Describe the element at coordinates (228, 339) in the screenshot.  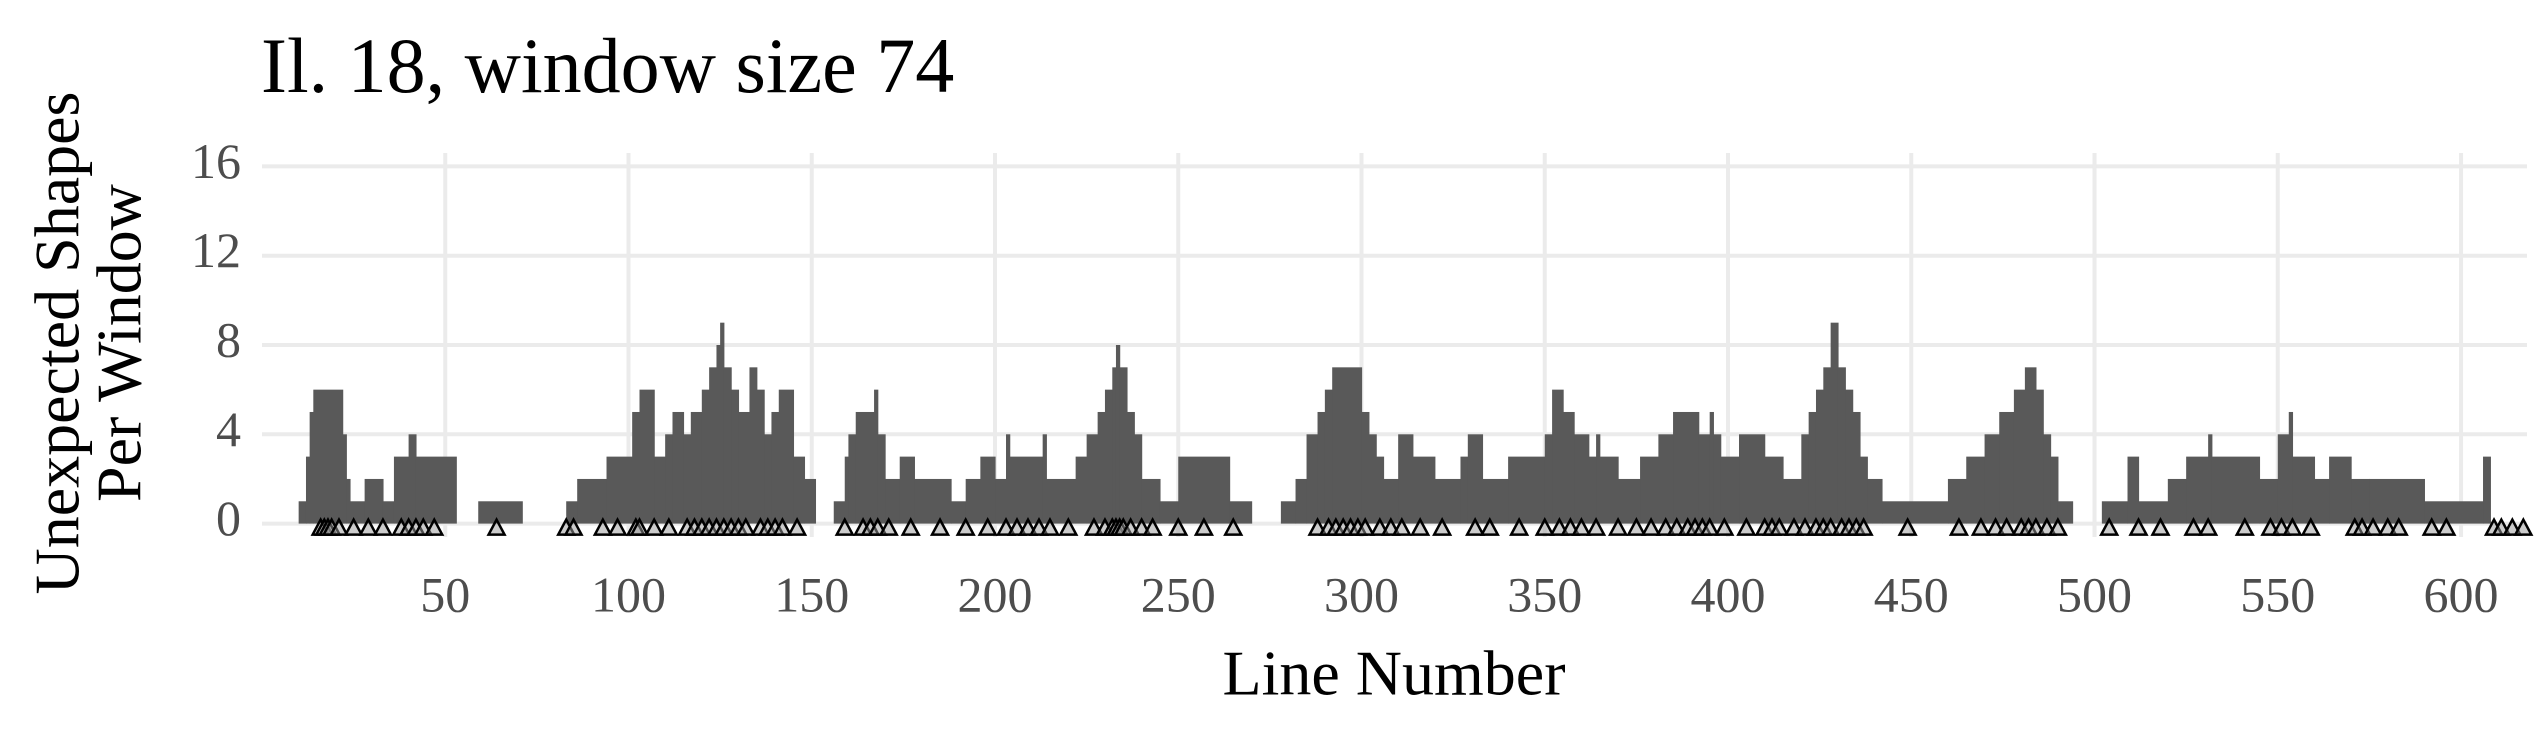
I see `y-tick-label: 8` at that location.